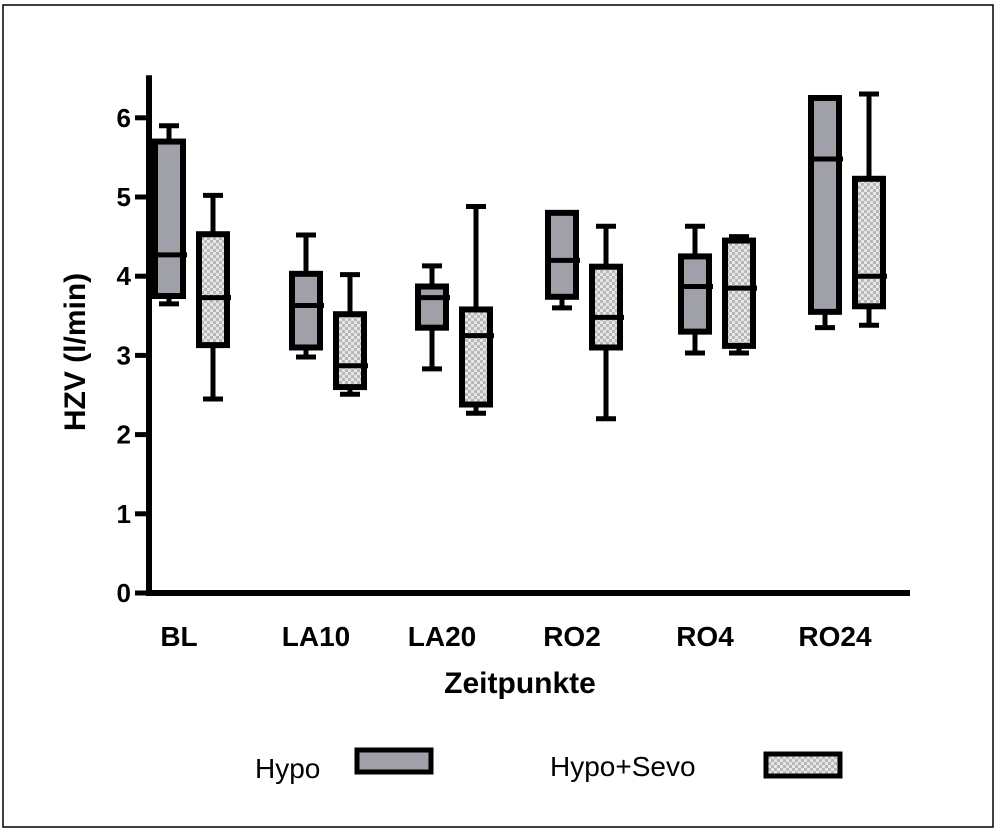 This screenshot has width=996, height=828. I want to click on x-axis-title: Zeitpunkte, so click(520, 683).